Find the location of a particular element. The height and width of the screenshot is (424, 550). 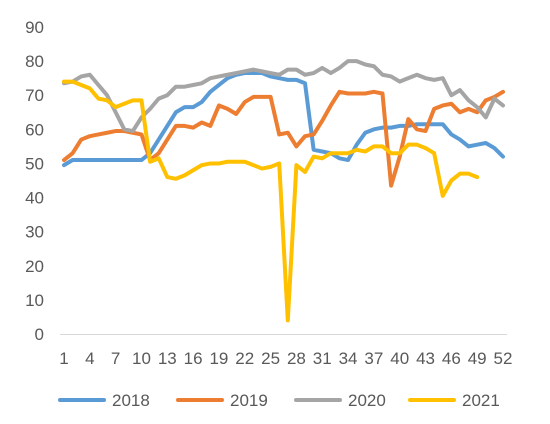

y-tick-label: 30 is located at coordinates (34, 232).